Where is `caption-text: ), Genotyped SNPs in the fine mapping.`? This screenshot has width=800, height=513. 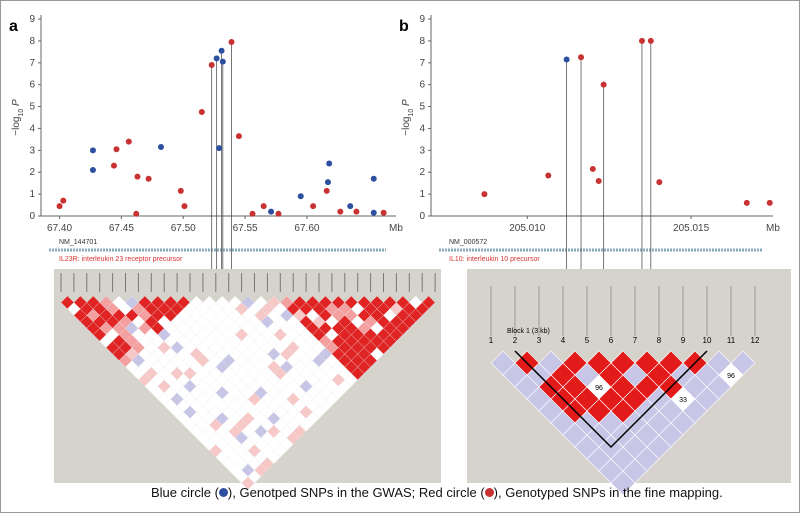
caption-text: ), Genotyped SNPs in the fine mapping. is located at coordinates (608, 492).